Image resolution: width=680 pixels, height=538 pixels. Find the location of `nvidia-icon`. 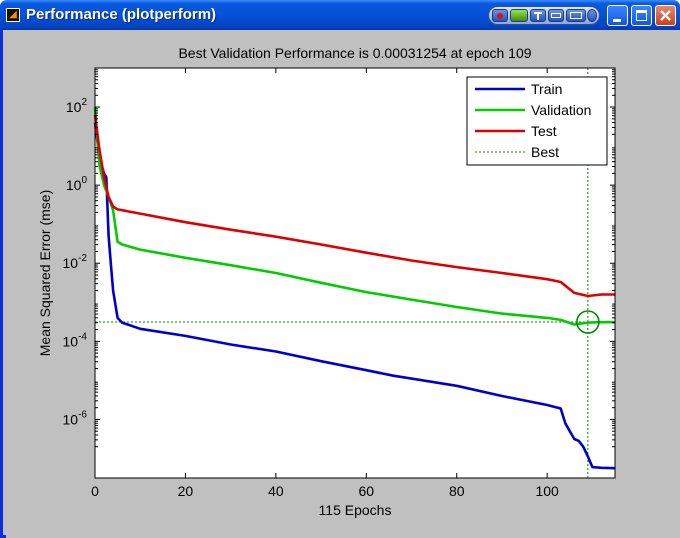

nvidia-icon is located at coordinates (519, 15).